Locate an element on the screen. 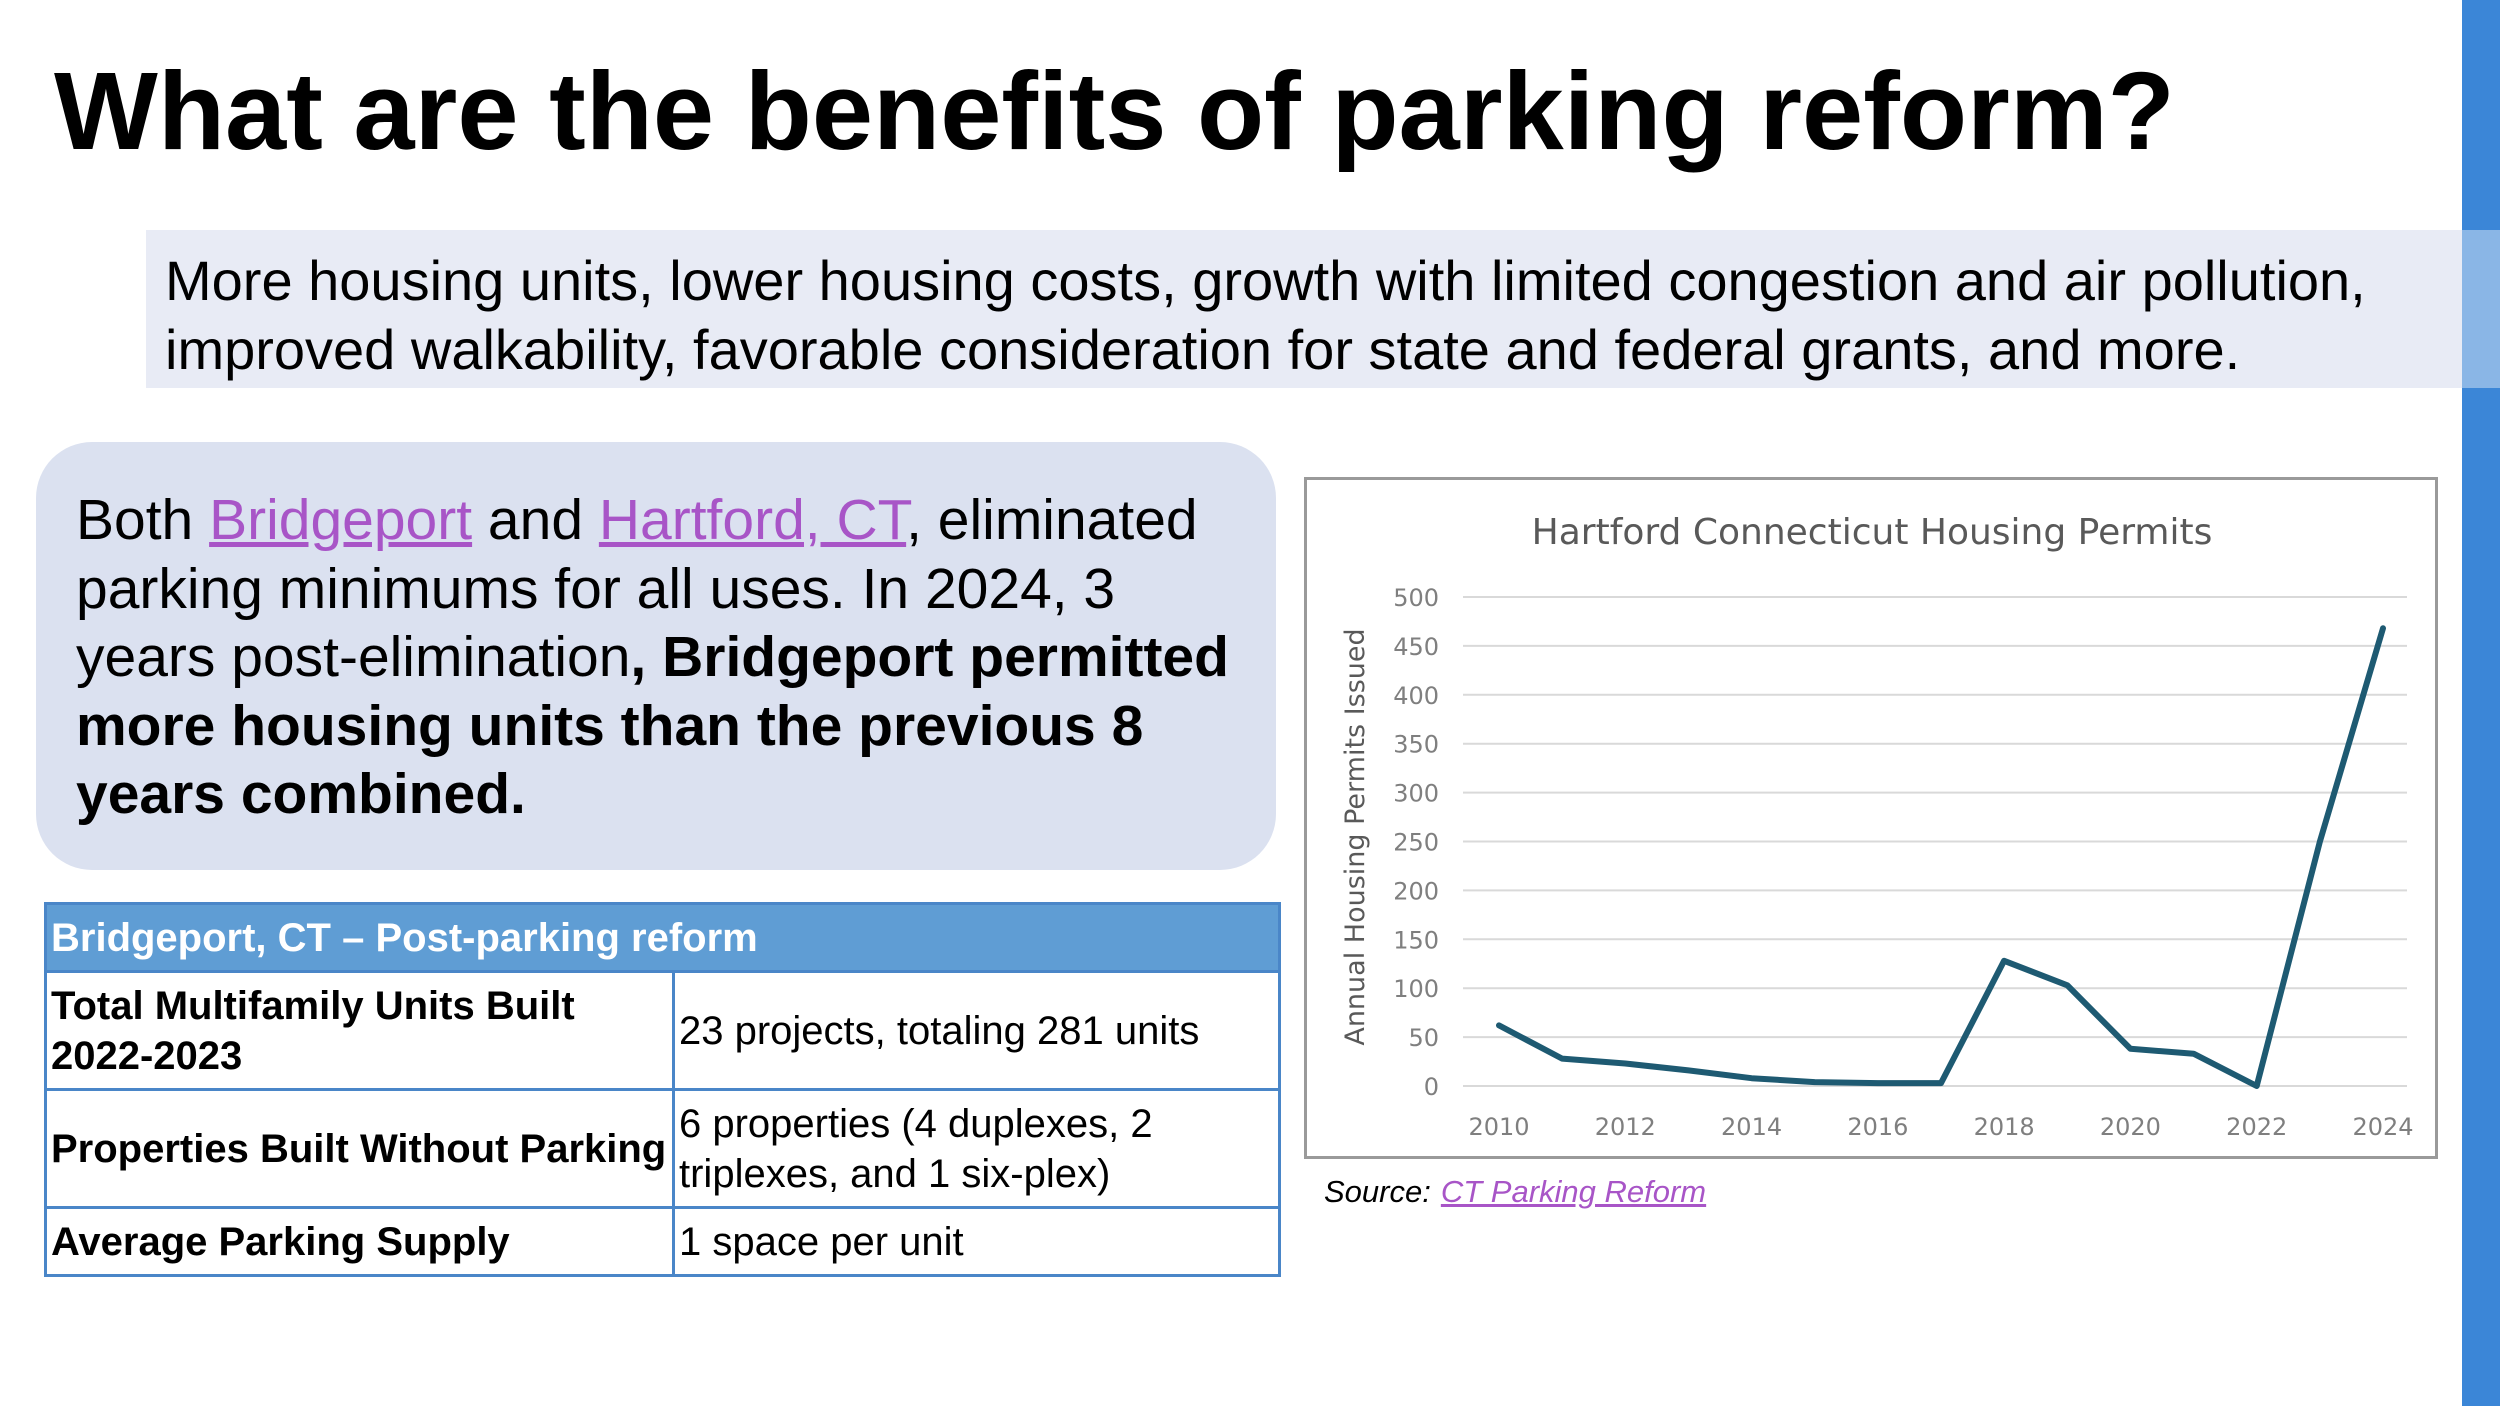 This screenshot has width=2500, height=1406. table-header-row: Bridgeport, CT – Post-parking reform is located at coordinates (662, 937).